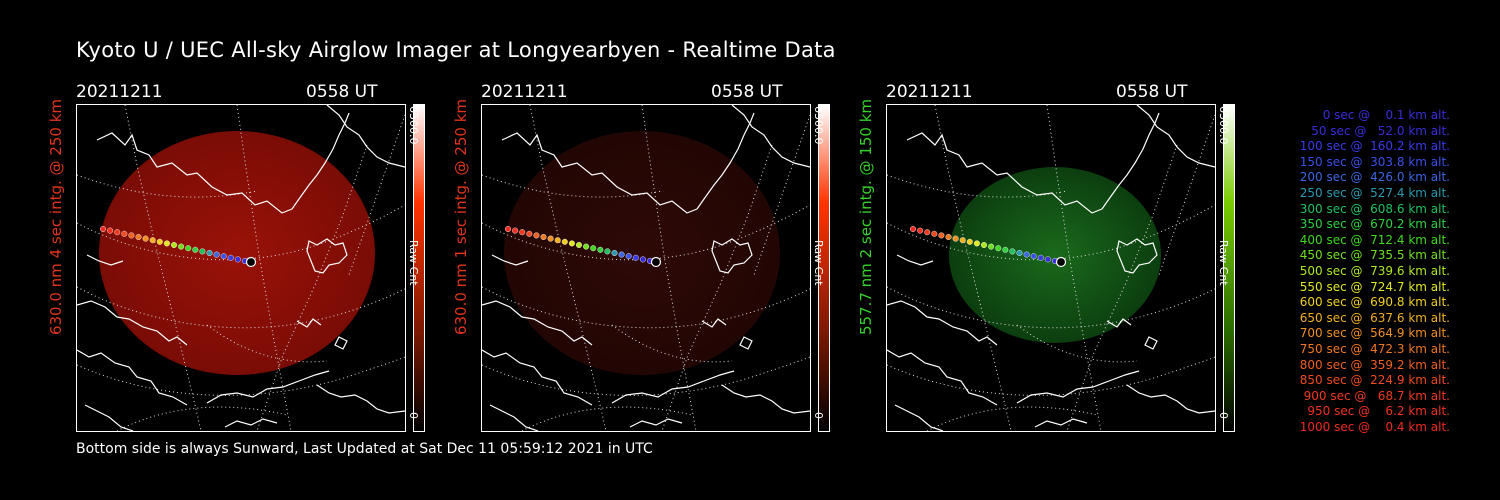 This screenshot has width=1500, height=500. What do you see at coordinates (1374, 224) in the screenshot?
I see `legend-entry: 350 sec @ 670.2 km alt.` at bounding box center [1374, 224].